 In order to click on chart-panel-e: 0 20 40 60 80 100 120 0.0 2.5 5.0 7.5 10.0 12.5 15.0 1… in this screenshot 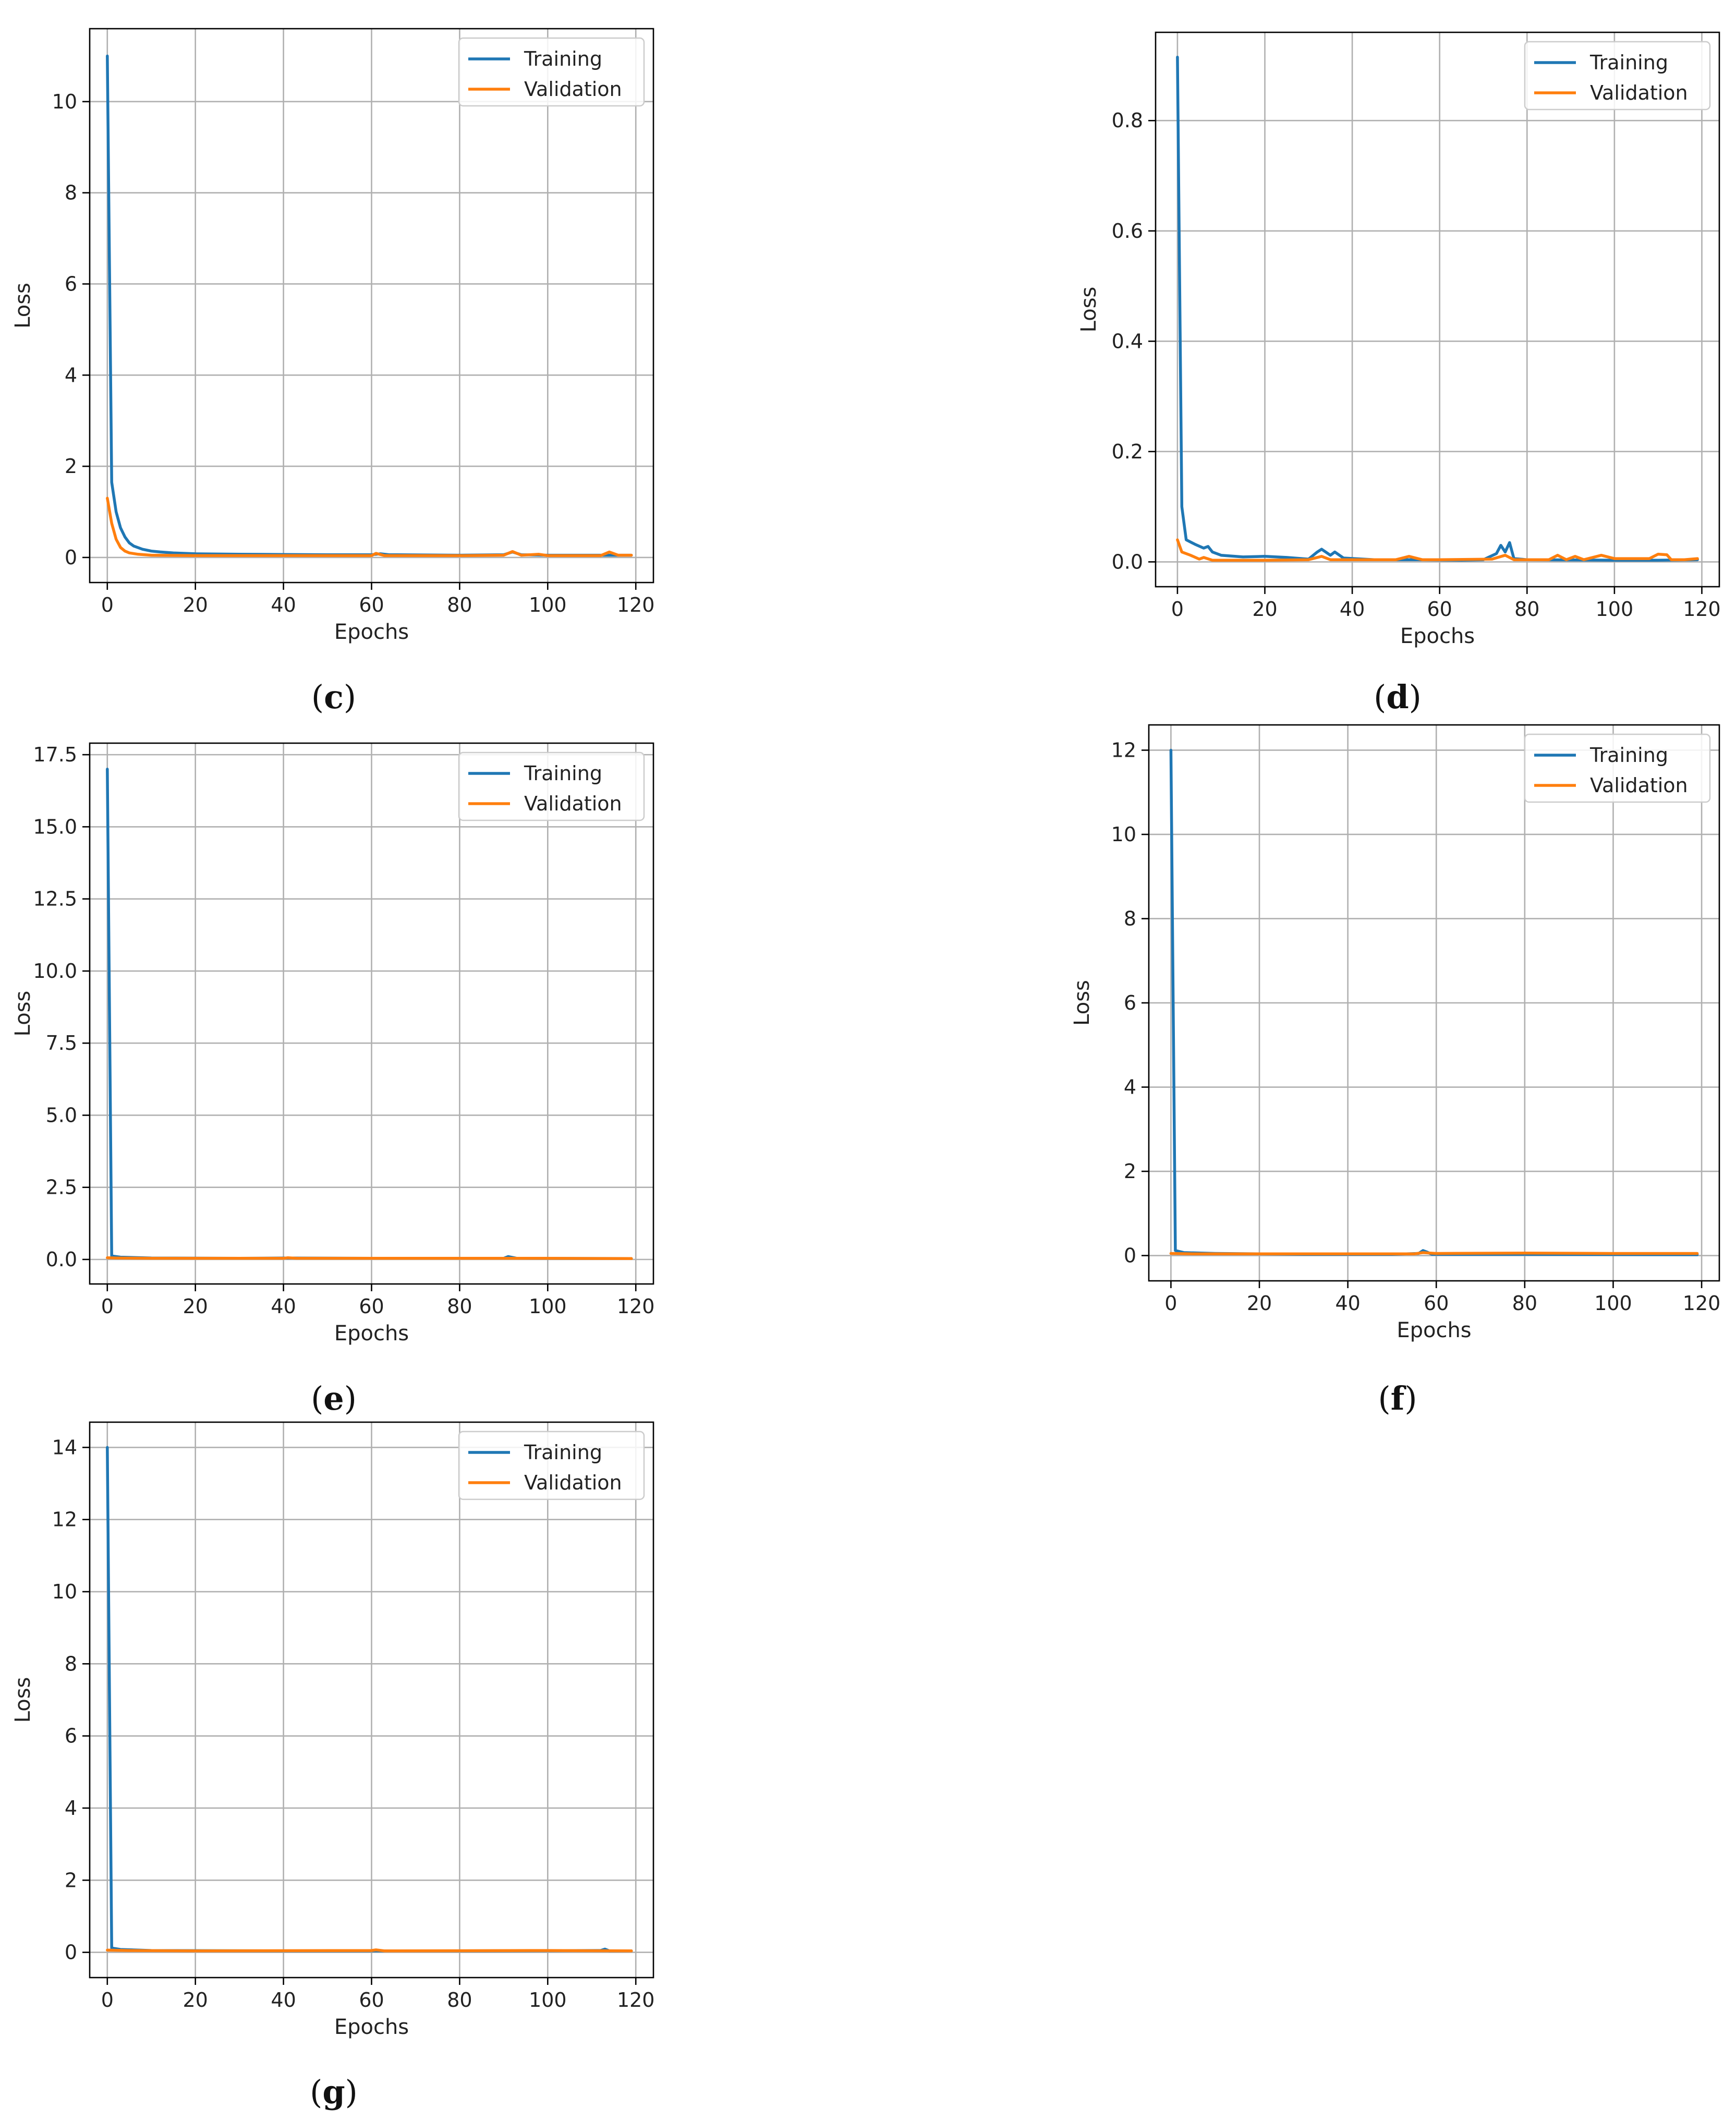, I will do `click(333, 1044)`.